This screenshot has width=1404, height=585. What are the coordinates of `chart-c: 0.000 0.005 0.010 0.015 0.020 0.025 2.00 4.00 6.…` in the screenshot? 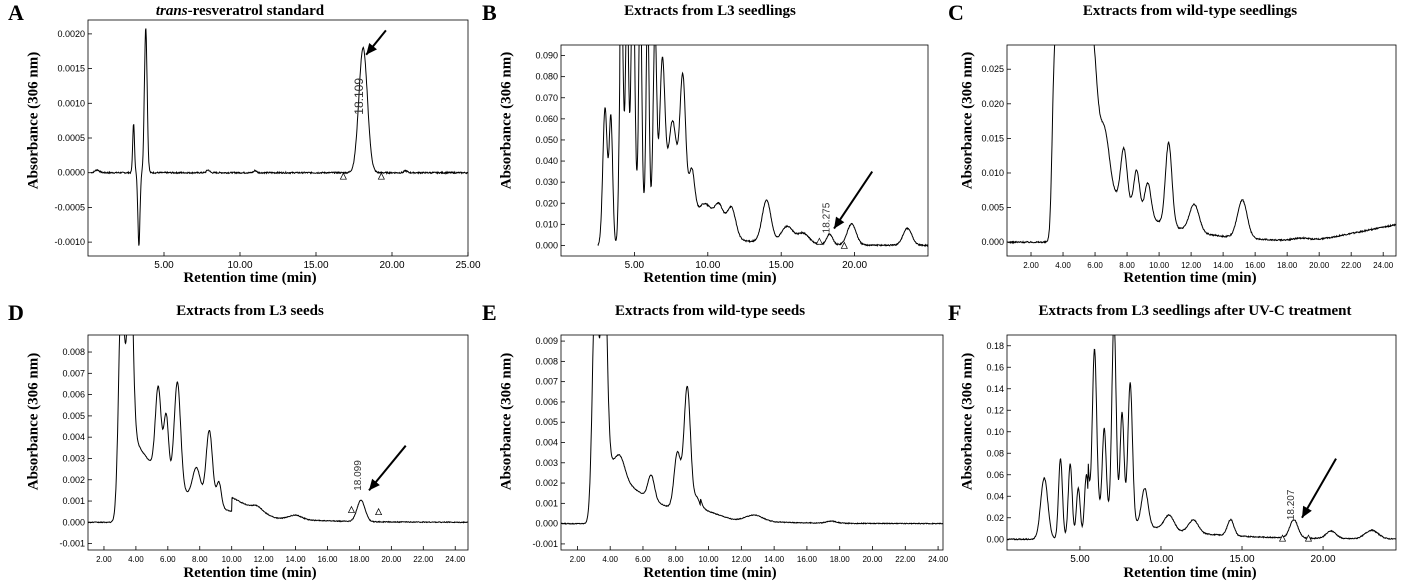 It's located at (1189, 157).